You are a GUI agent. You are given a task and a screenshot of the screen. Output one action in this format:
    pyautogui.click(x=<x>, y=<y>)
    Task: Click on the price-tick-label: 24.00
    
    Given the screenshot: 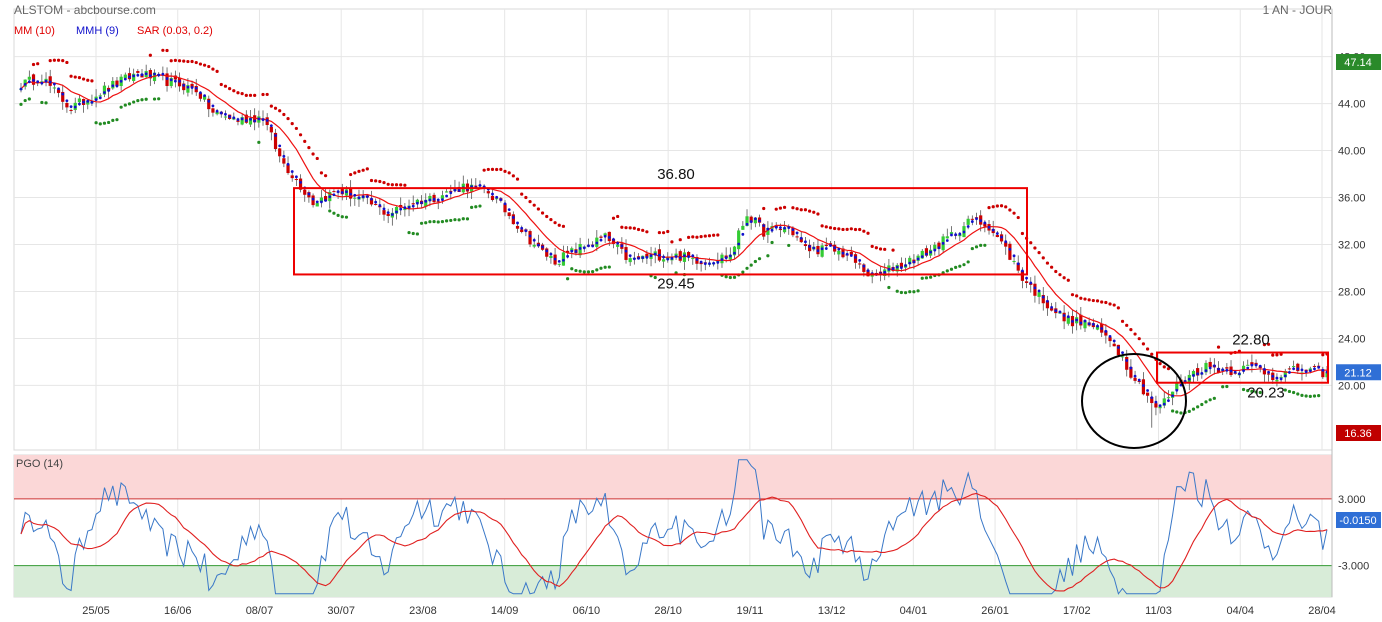 What is the action you would take?
    pyautogui.click(x=1352, y=339)
    